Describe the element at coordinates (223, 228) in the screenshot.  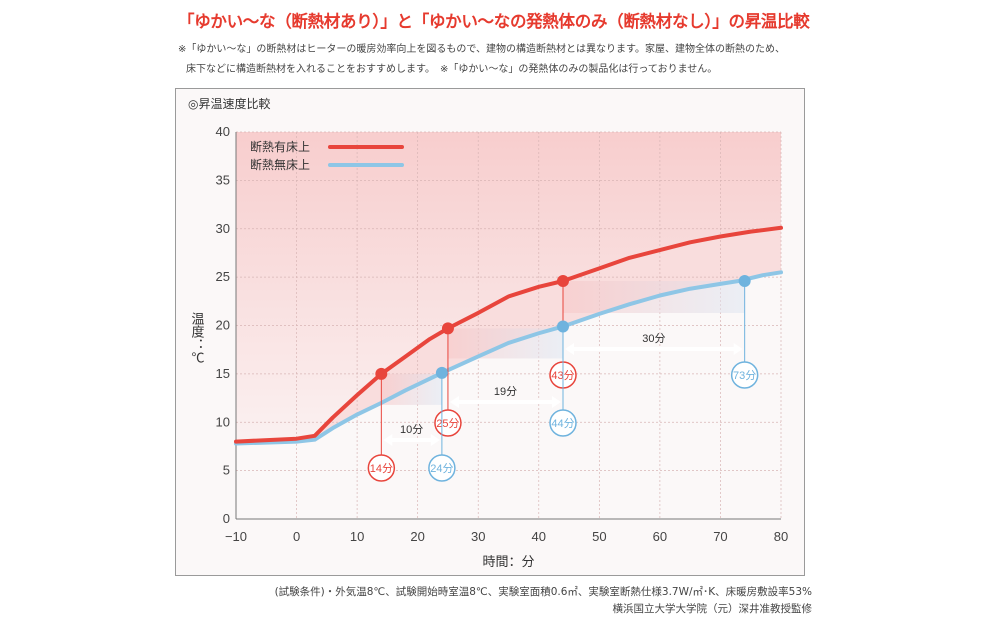
I see `y-tick-label: 30` at that location.